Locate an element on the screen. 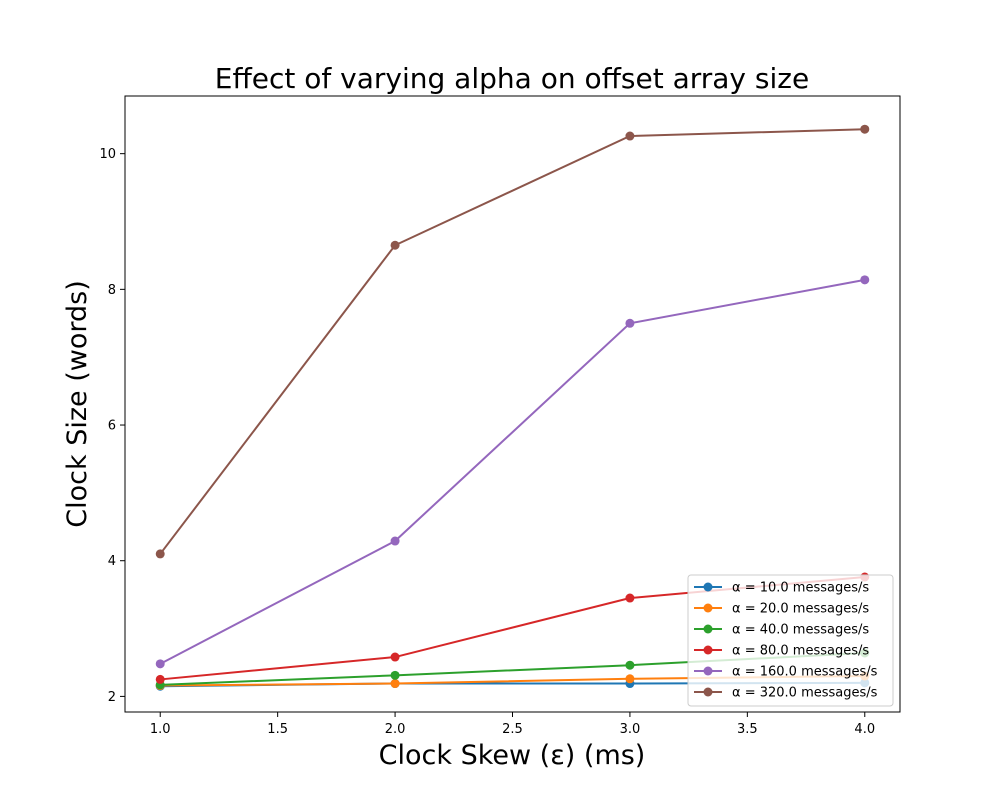 This screenshot has width=1000, height=800. legend-item: α = 20.0 messages/s is located at coordinates (781, 609).